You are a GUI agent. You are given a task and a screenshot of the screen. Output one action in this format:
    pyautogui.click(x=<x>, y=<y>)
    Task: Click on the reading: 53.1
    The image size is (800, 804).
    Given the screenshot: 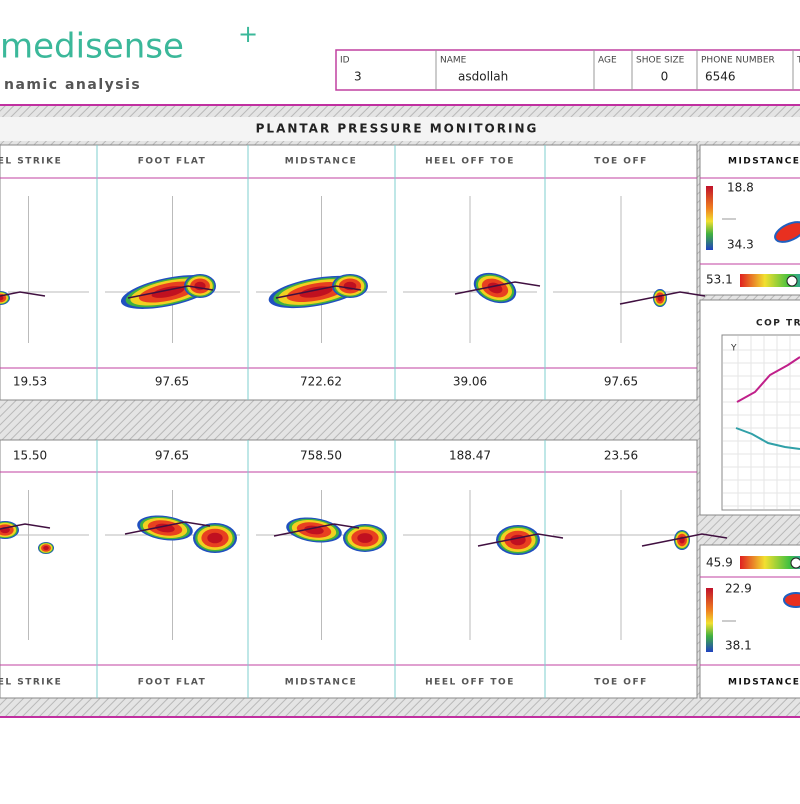 What is the action you would take?
    pyautogui.click(x=719, y=280)
    